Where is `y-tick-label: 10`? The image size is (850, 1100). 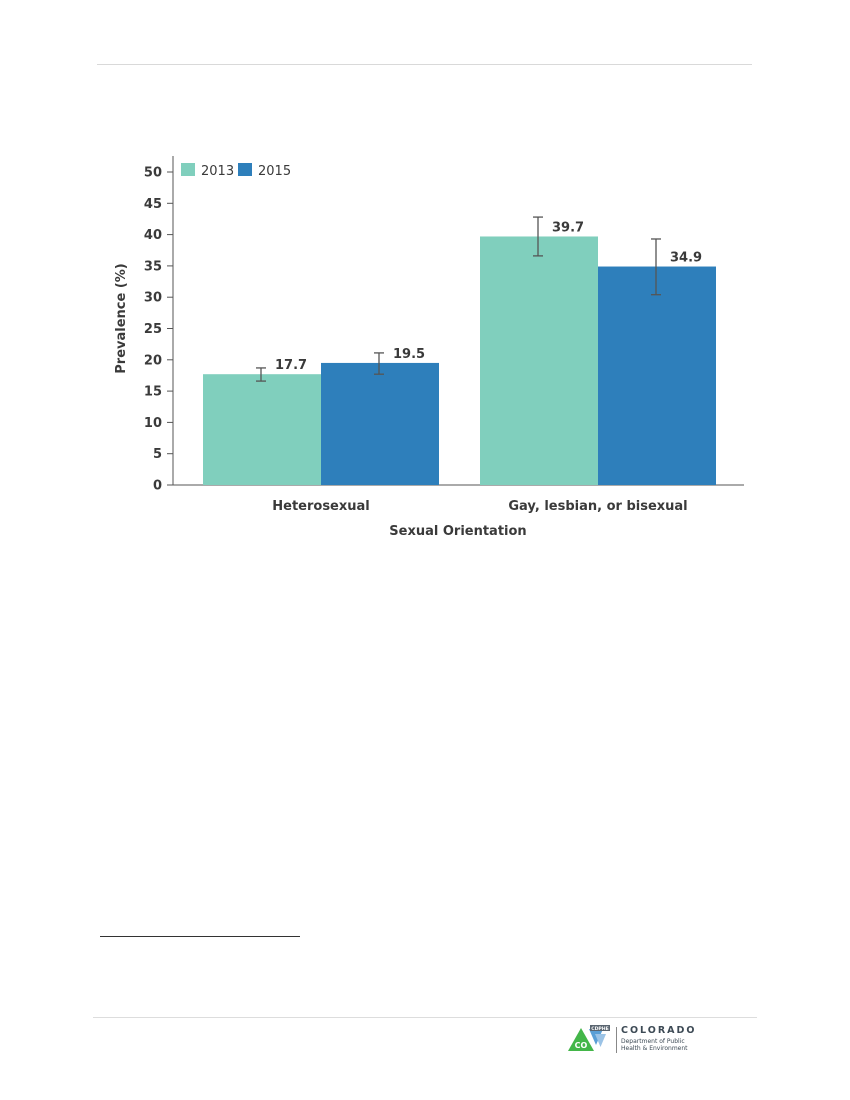
y-tick-label: 10 is located at coordinates (153, 423).